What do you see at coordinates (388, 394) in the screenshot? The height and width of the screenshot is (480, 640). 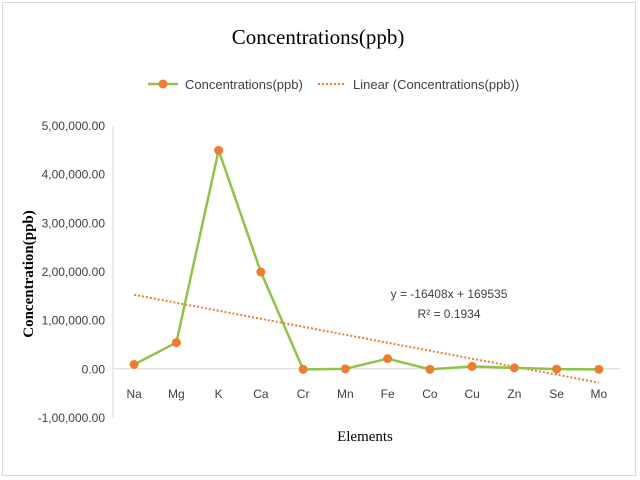 I see `x-tick-label: Fe` at bounding box center [388, 394].